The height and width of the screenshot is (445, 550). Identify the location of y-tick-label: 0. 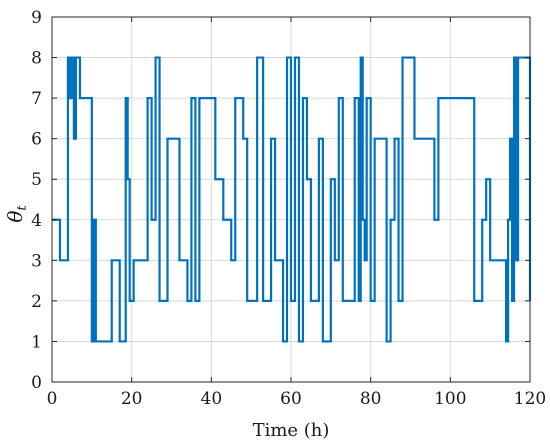
(36, 383).